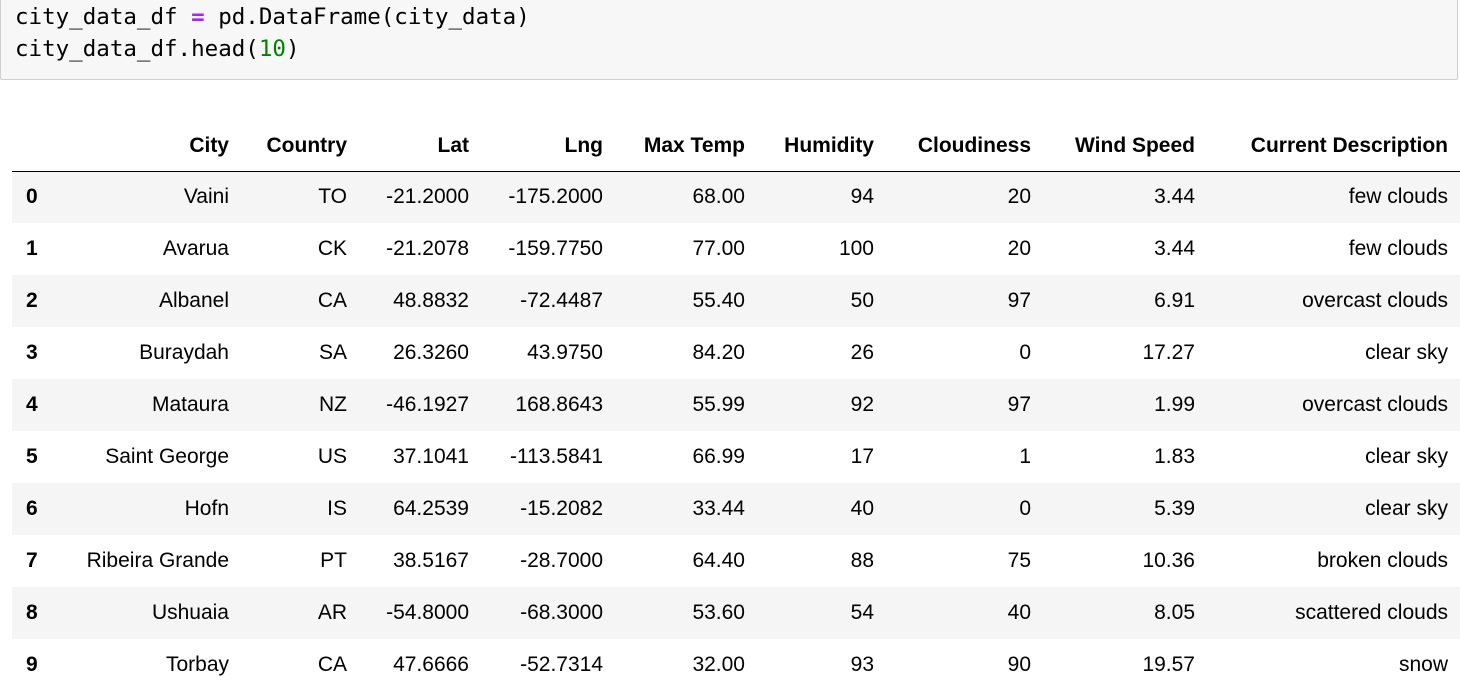 The height and width of the screenshot is (700, 1460). What do you see at coordinates (1371, 612) in the screenshot?
I see `cell-current-description: scattered clouds` at bounding box center [1371, 612].